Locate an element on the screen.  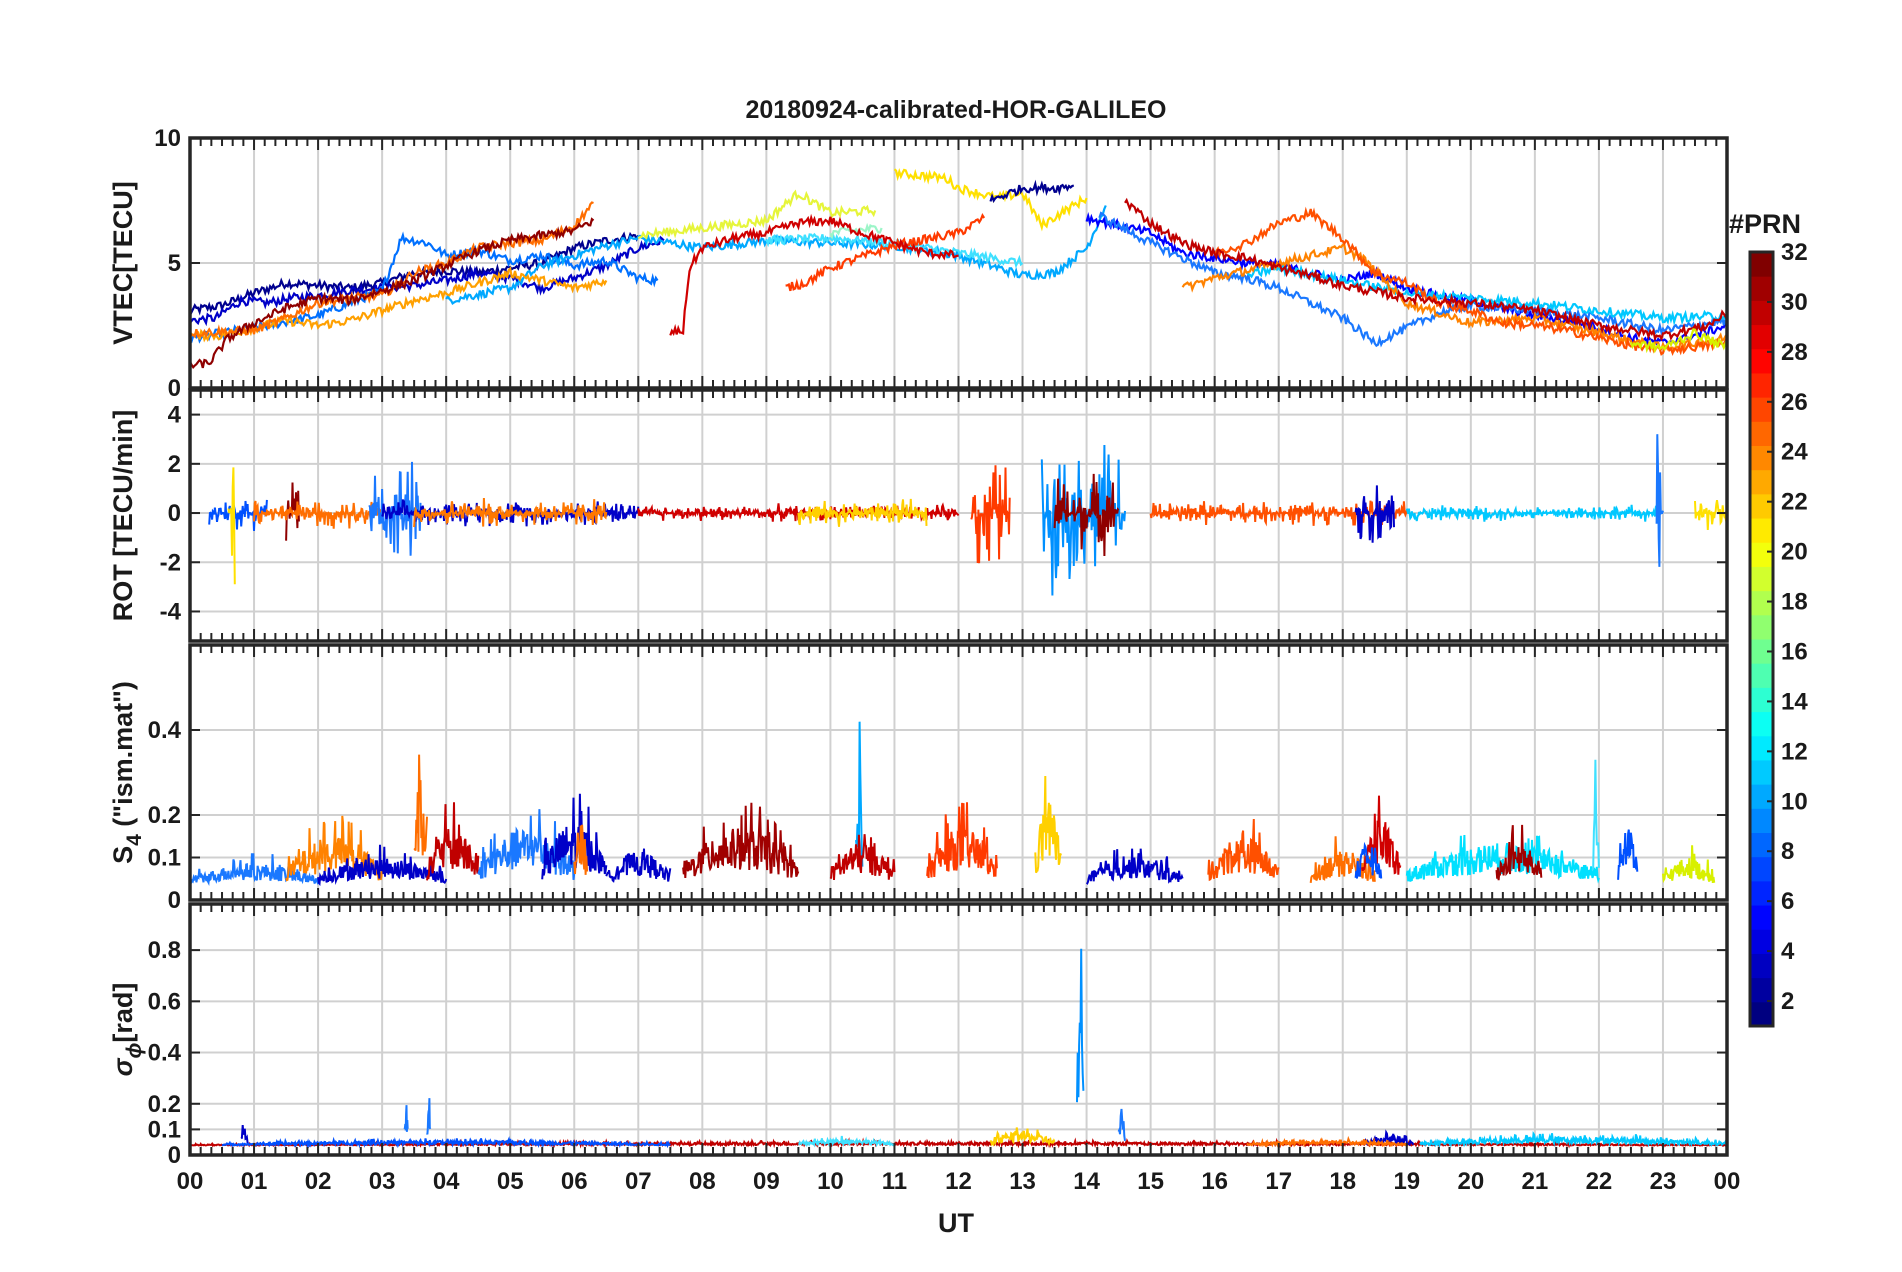
colorbar-tick-label: 2 is located at coordinates (1787, 1001).